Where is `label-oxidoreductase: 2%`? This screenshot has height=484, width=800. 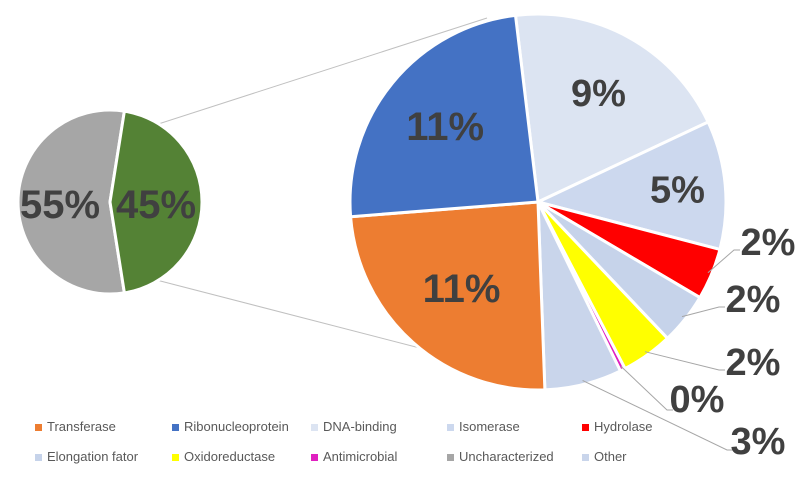 label-oxidoreductase: 2% is located at coordinates (753, 363).